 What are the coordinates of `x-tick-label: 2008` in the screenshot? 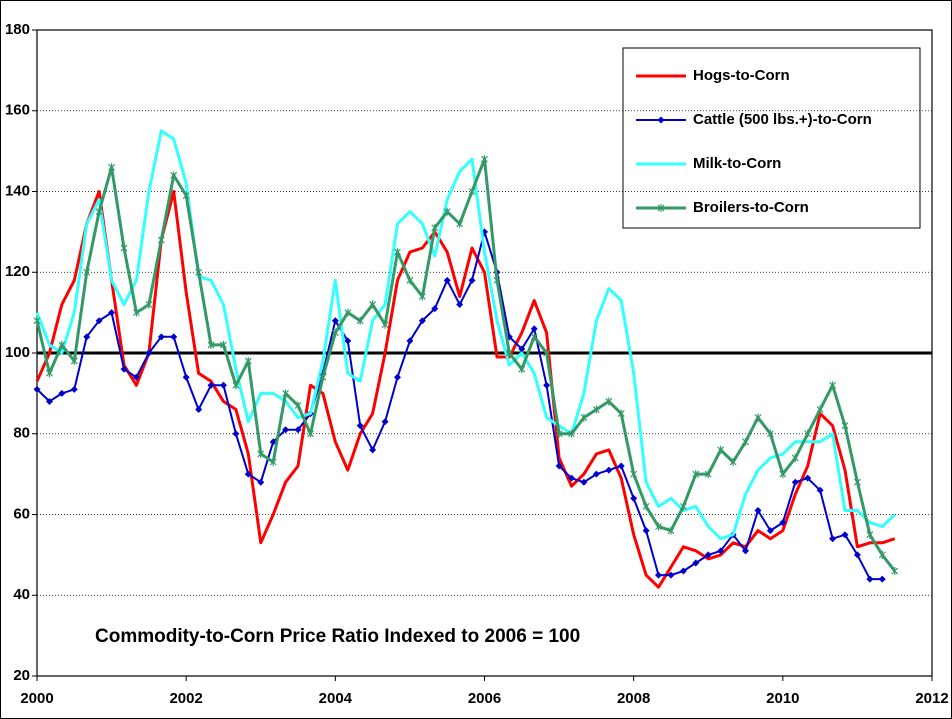 It's located at (633, 698).